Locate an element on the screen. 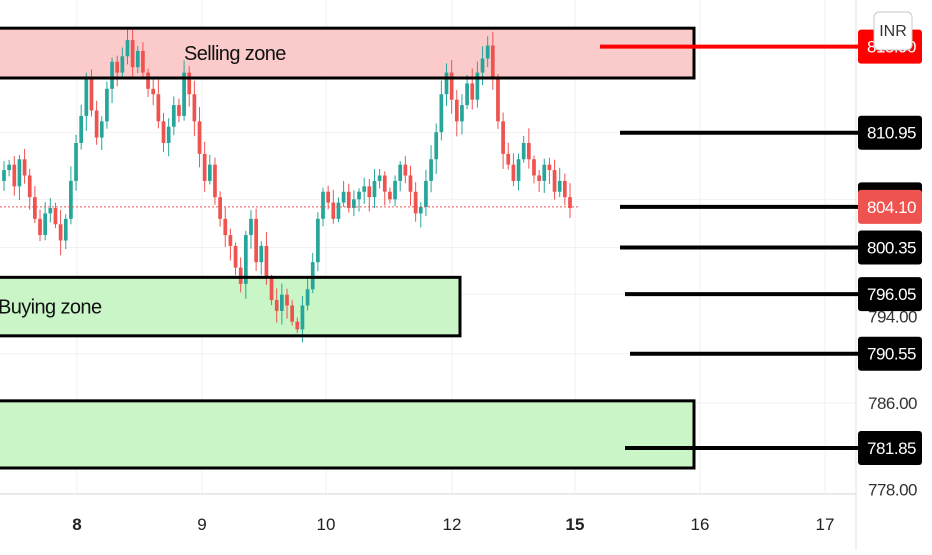 This screenshot has width=932, height=555. time-tick-label: 12 is located at coordinates (452, 524).